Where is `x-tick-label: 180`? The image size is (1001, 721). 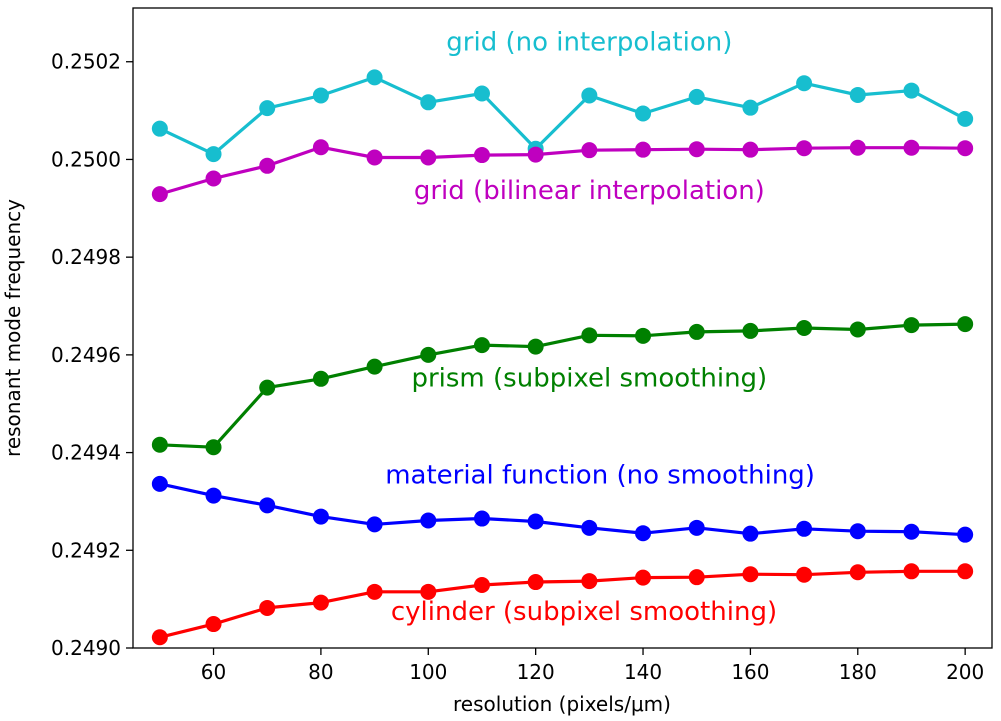
x-tick-label: 180 is located at coordinates (858, 672).